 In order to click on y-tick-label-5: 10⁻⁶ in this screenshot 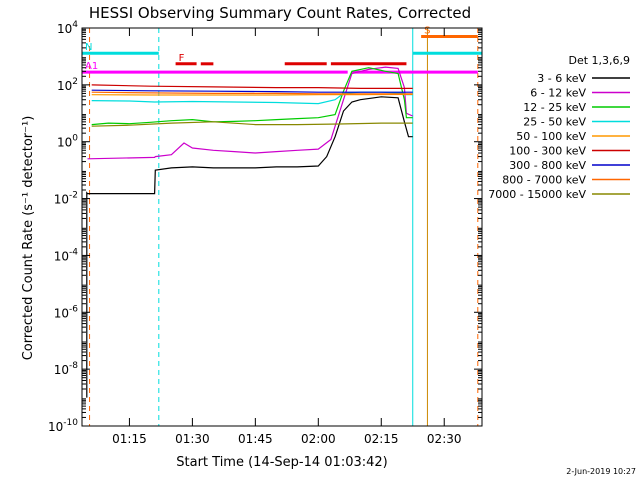, I will do `click(66, 312)`.